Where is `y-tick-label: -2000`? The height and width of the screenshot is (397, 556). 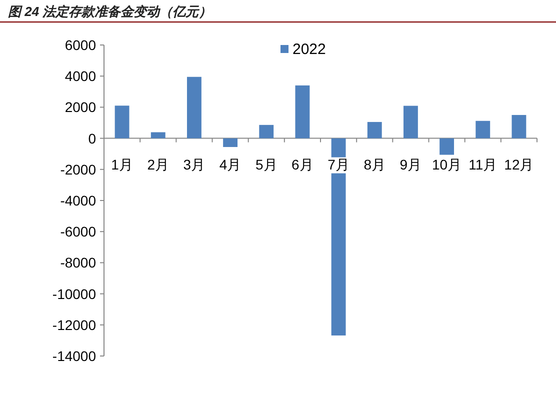
y-tick-label: -2000 is located at coordinates (78, 169).